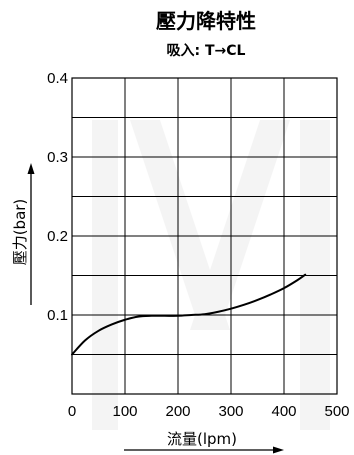 This screenshot has height=455, width=354. I want to click on y-tick-labels: 0.1 0.2 0.3 0.4, so click(57, 197).